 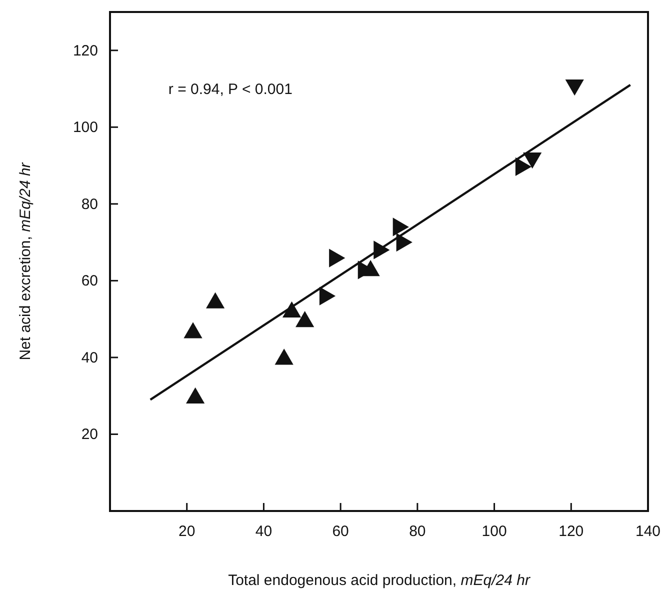 I want to click on x-tick-label: 140, so click(x=648, y=531).